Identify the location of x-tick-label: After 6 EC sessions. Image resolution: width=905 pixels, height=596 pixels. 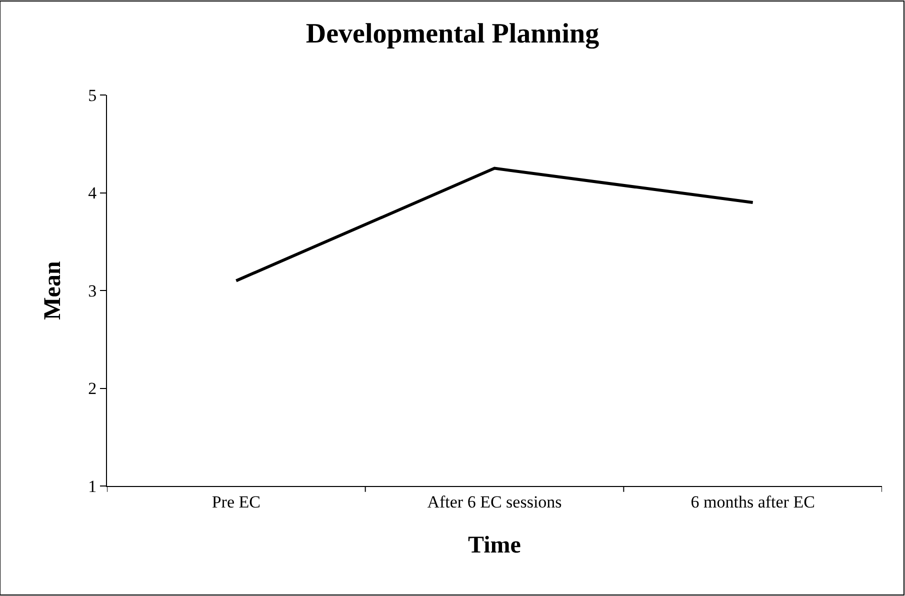
(494, 502).